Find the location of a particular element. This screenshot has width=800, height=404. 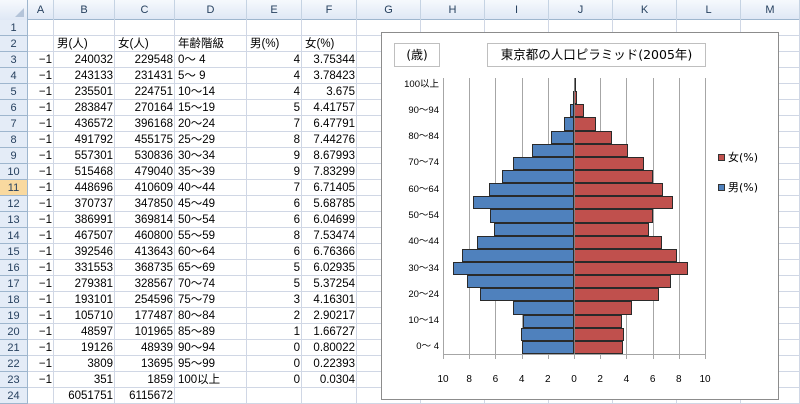

cell-female-percent: 0.0304 is located at coordinates (337, 380).